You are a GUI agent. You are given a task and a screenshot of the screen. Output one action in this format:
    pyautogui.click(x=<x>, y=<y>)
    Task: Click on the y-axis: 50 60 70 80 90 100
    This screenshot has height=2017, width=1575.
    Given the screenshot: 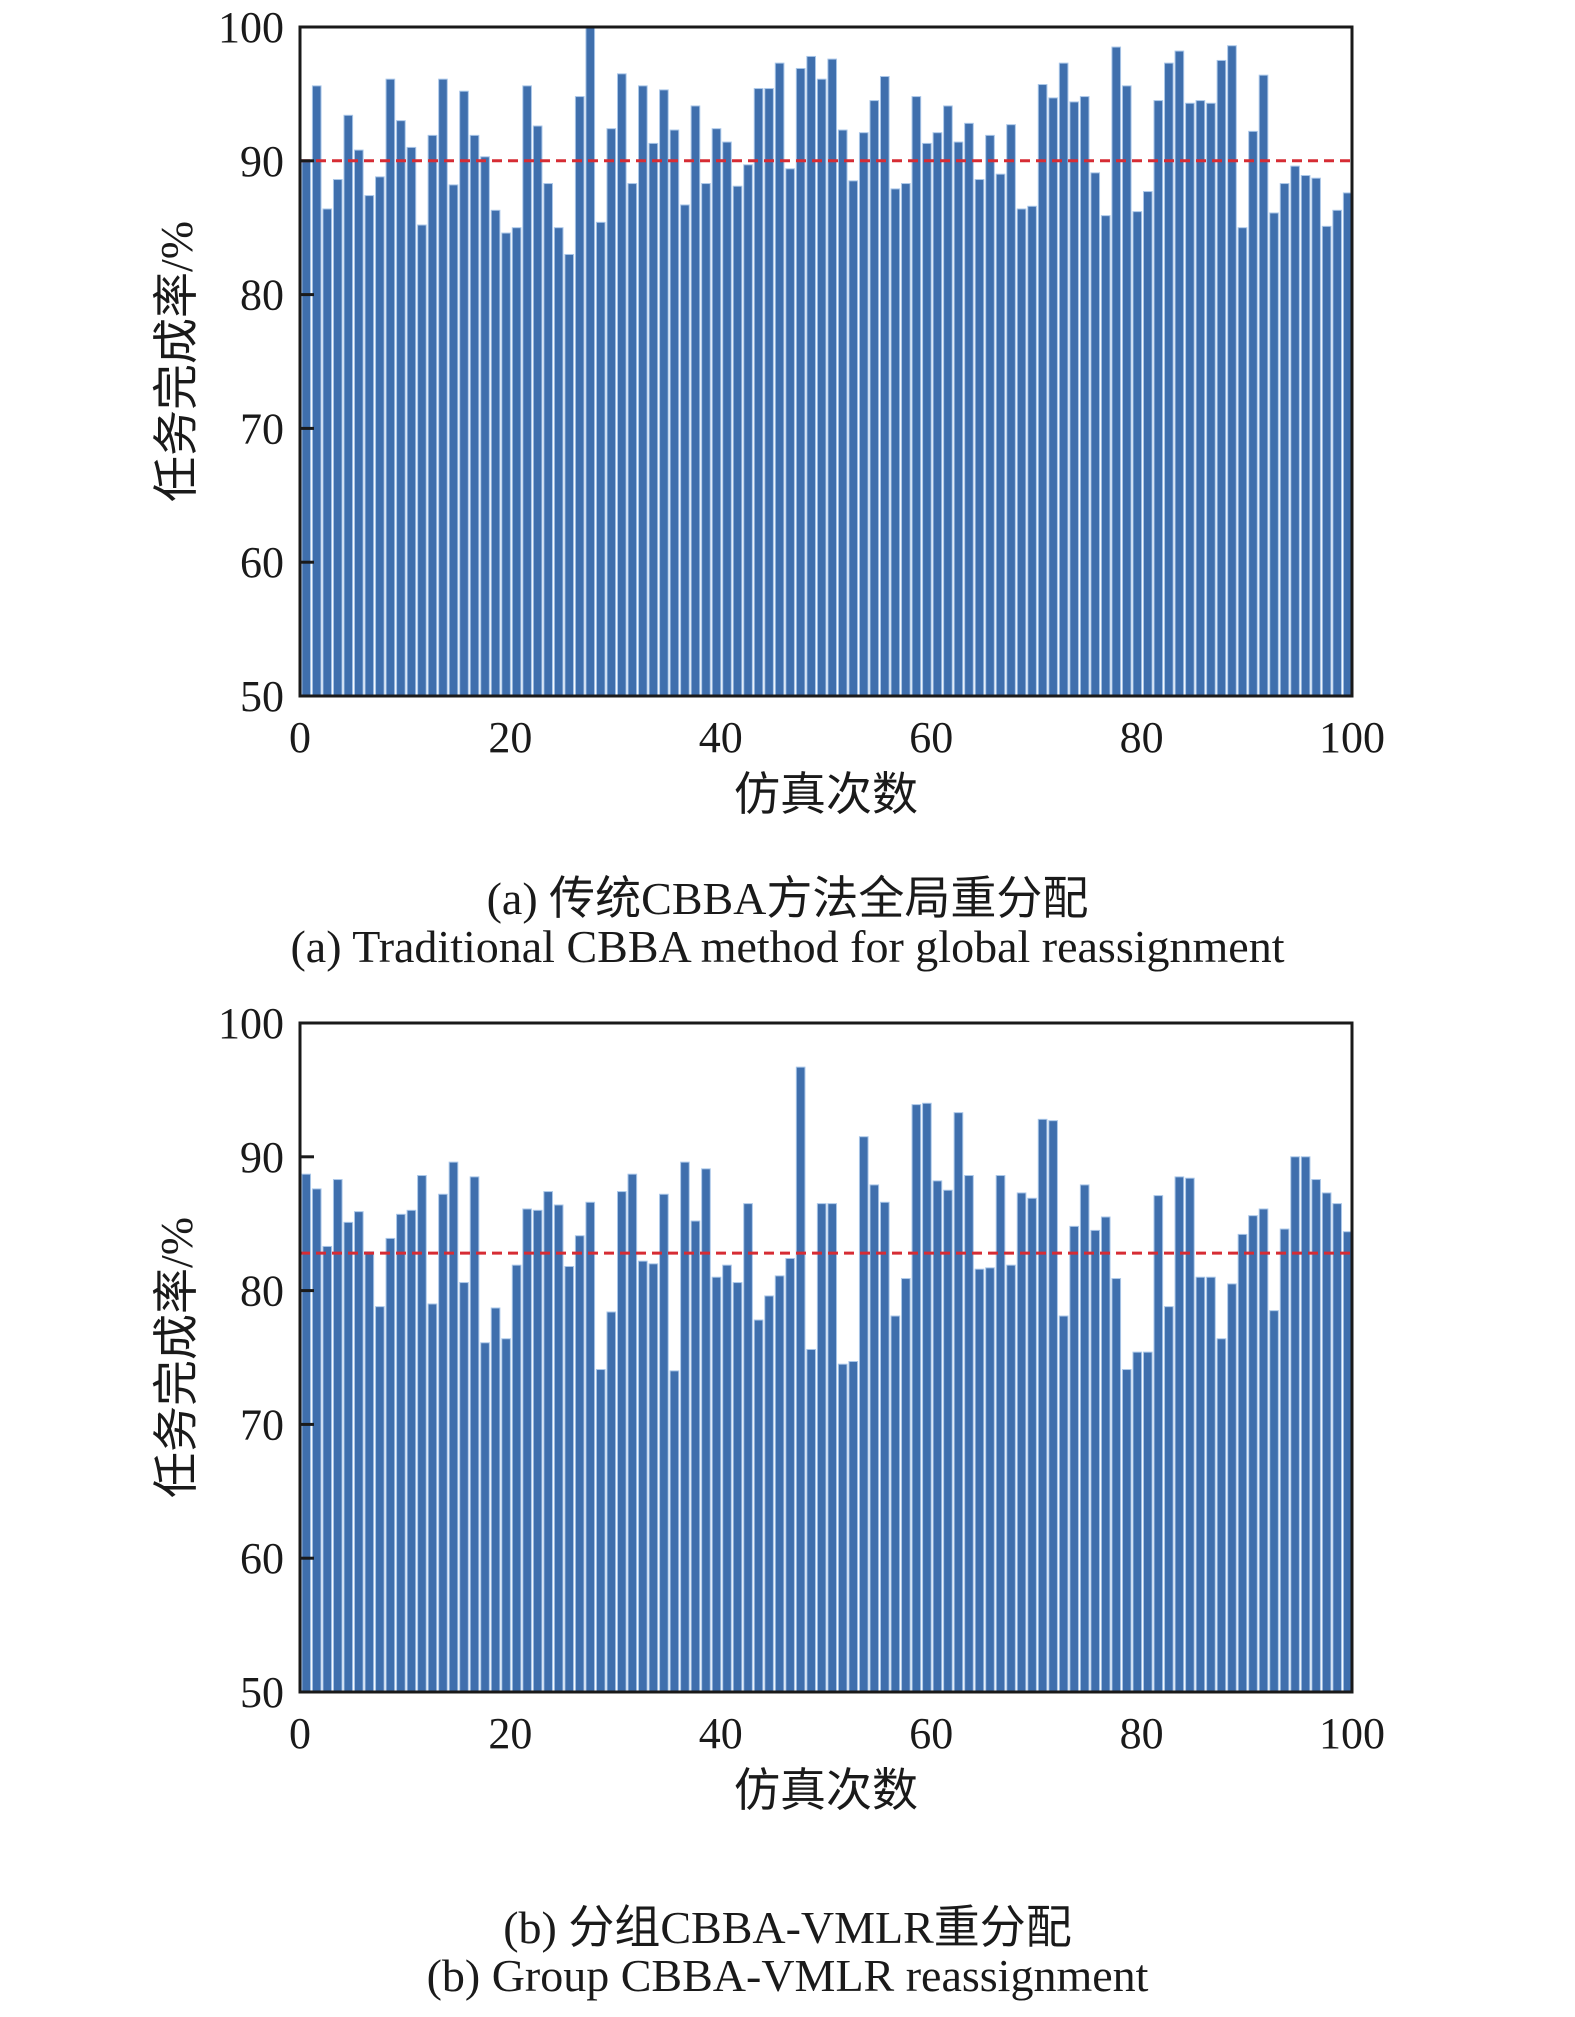 What is the action you would take?
    pyautogui.click(x=266, y=362)
    